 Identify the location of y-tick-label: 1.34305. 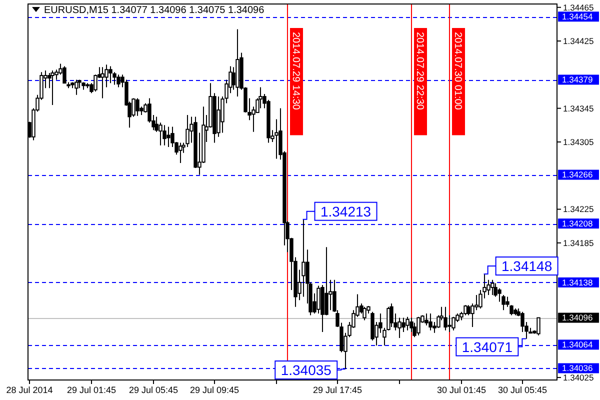
(578, 141).